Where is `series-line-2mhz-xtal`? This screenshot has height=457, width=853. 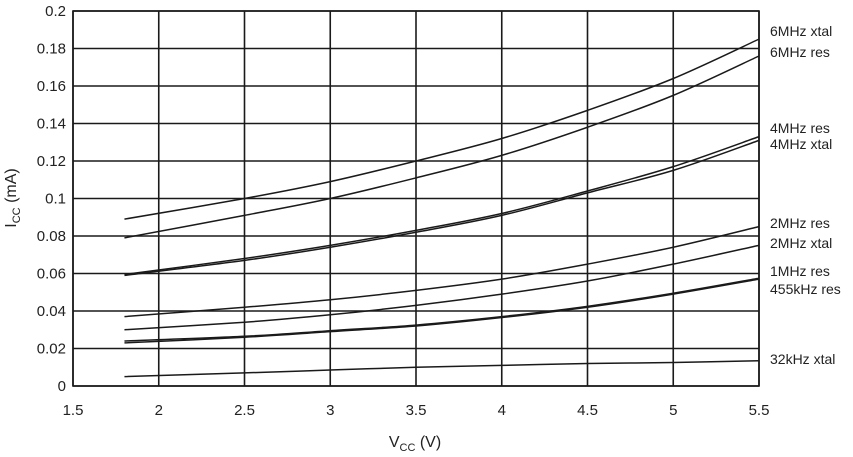 series-line-2mhz-xtal is located at coordinates (442, 287).